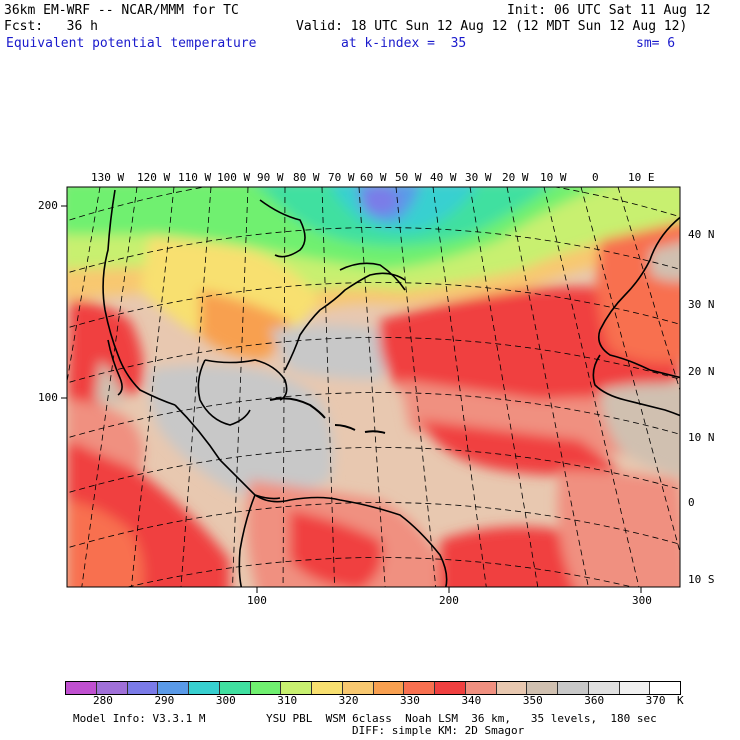 The height and width of the screenshot is (740, 740). I want to click on grid-y-label: 100, so click(48, 397).